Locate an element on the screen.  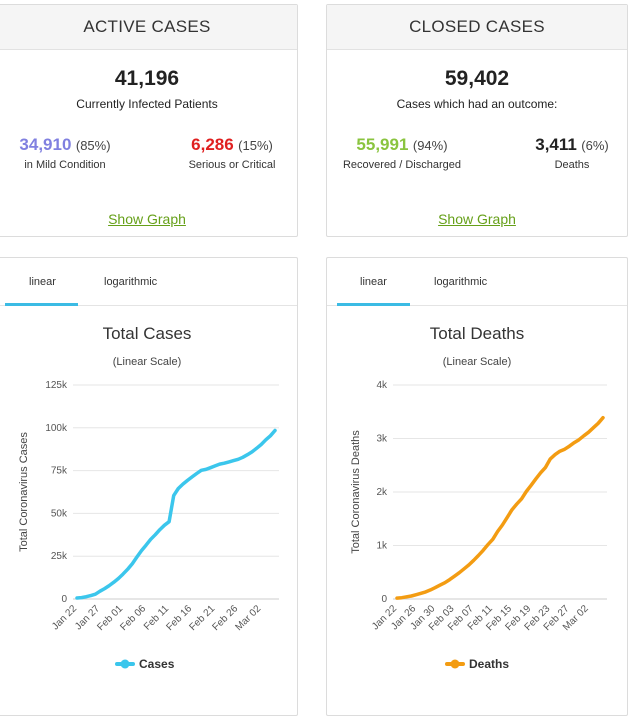
active-cases-header: ACTIVE CASES is located at coordinates (148, 27).